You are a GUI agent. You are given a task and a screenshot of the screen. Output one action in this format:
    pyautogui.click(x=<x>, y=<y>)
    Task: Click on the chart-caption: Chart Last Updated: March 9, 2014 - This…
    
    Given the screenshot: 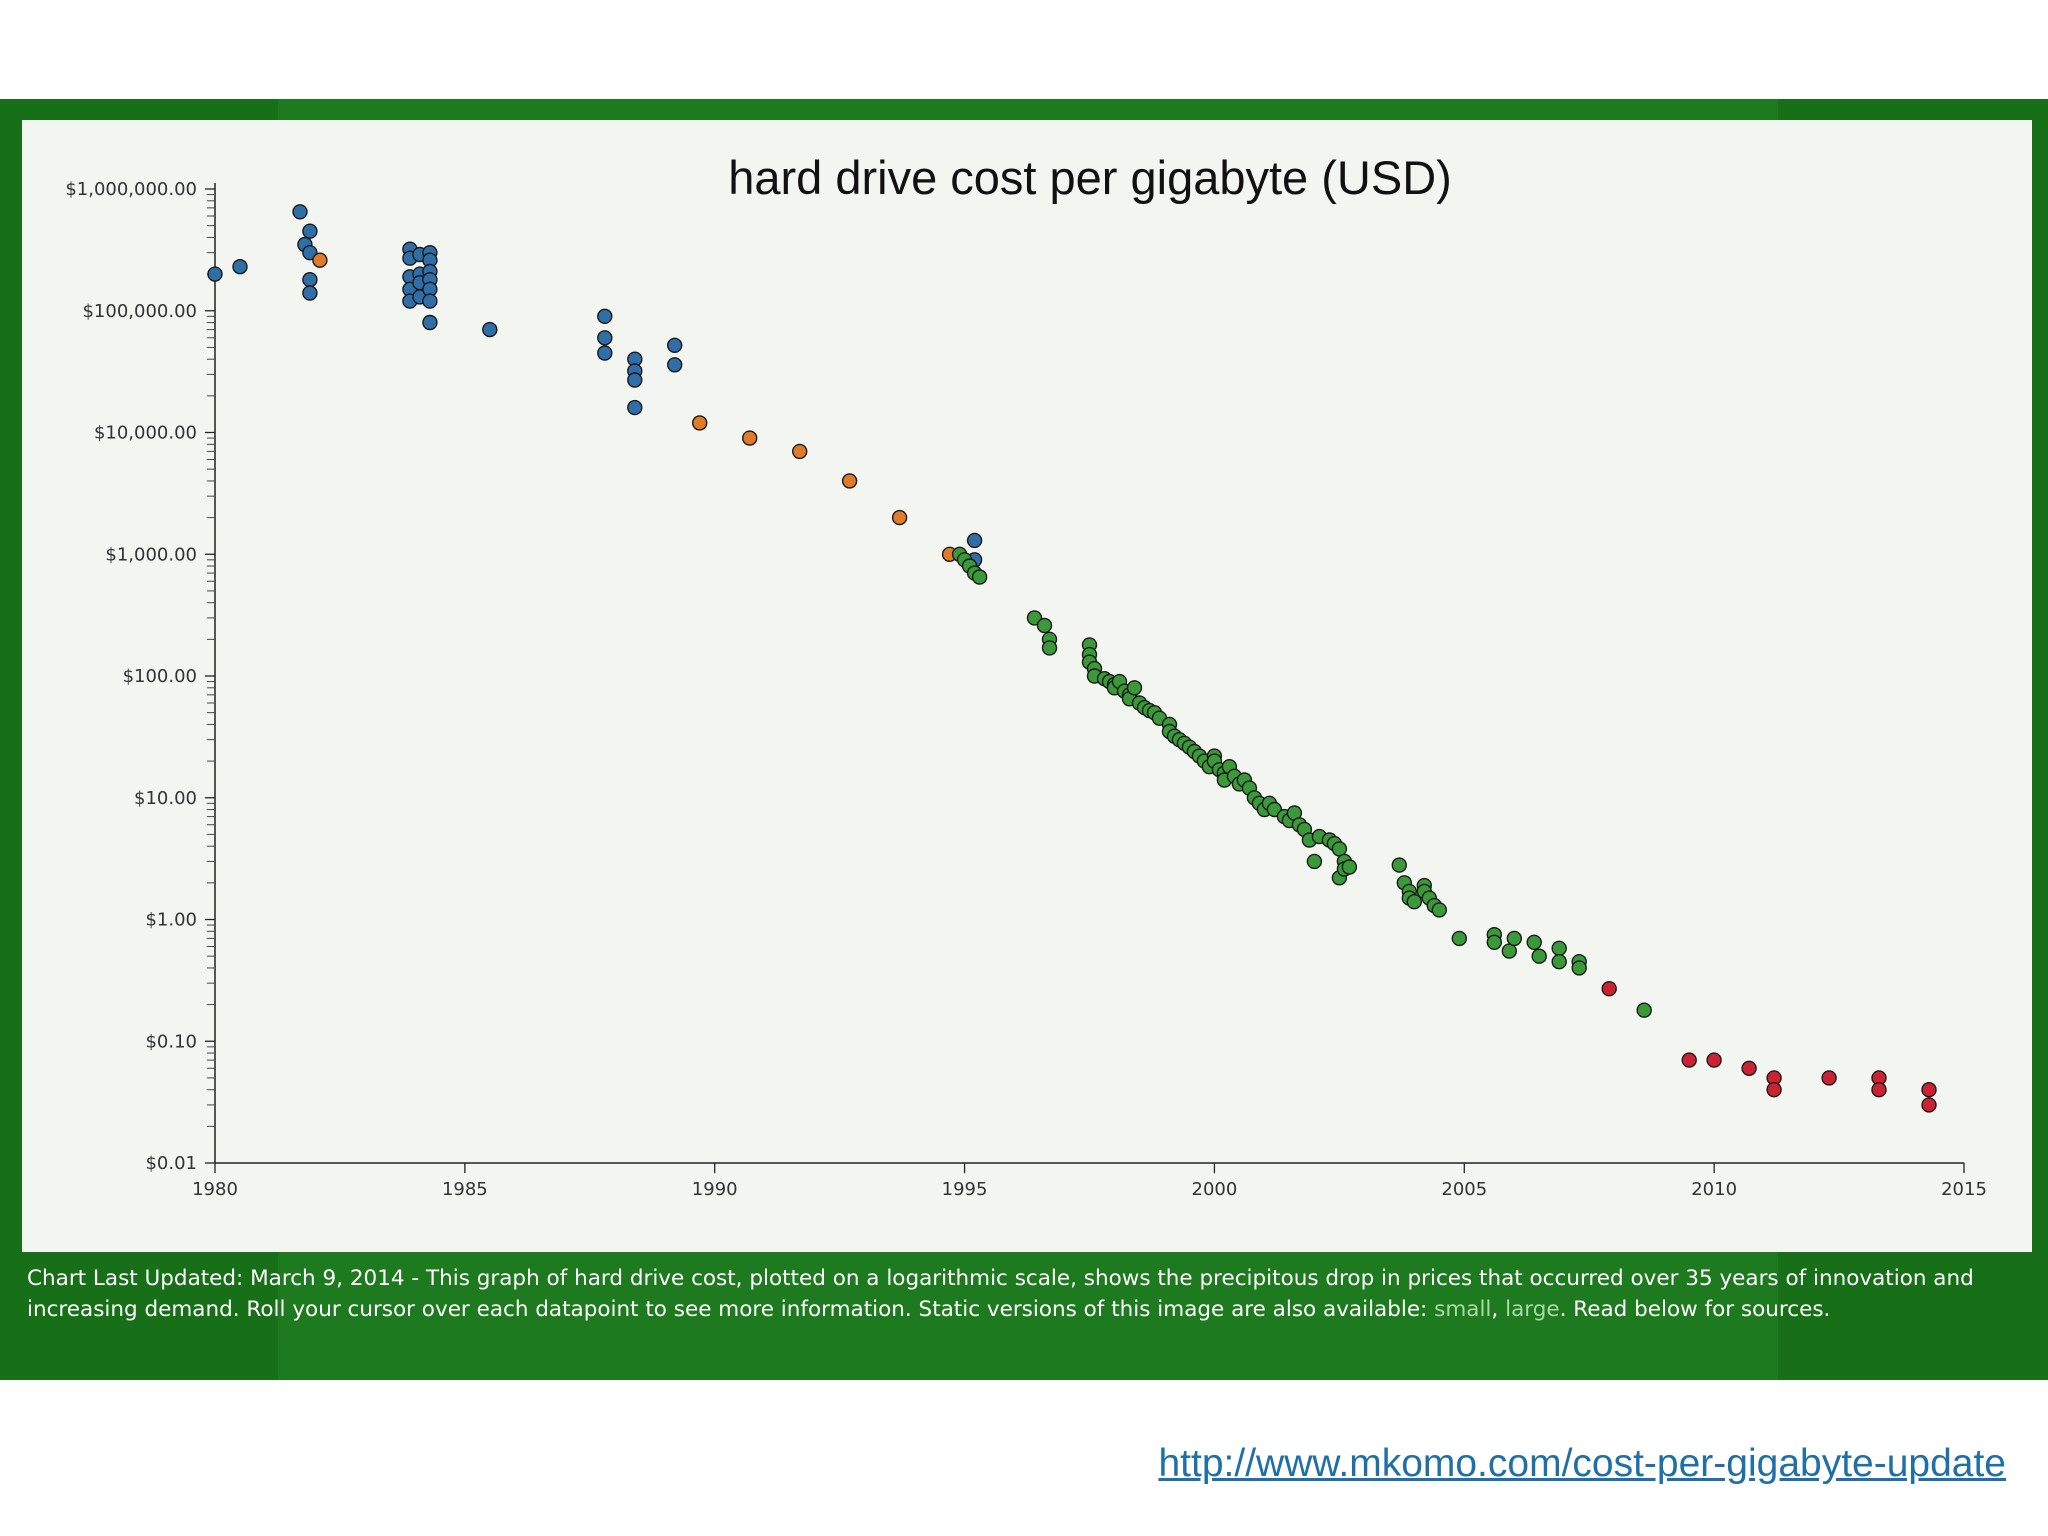 What is the action you would take?
    pyautogui.click(x=1023, y=1294)
    